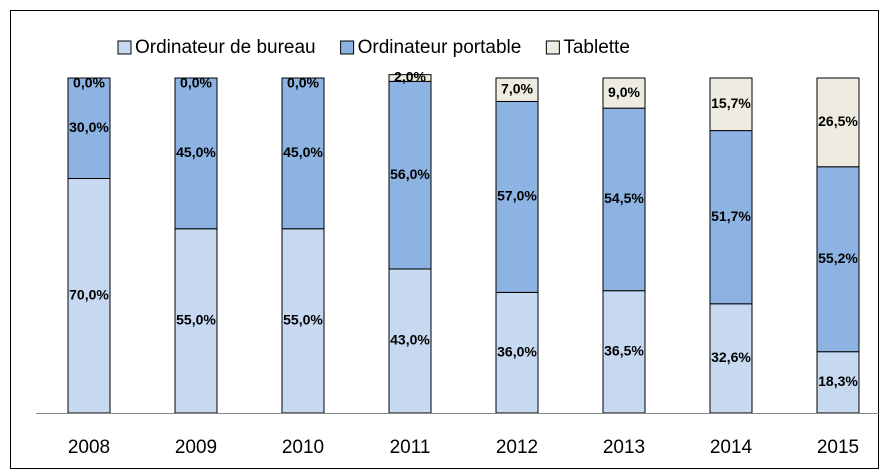 Image resolution: width=880 pixels, height=470 pixels. What do you see at coordinates (517, 351) in the screenshot?
I see `data-label: 36,0%` at bounding box center [517, 351].